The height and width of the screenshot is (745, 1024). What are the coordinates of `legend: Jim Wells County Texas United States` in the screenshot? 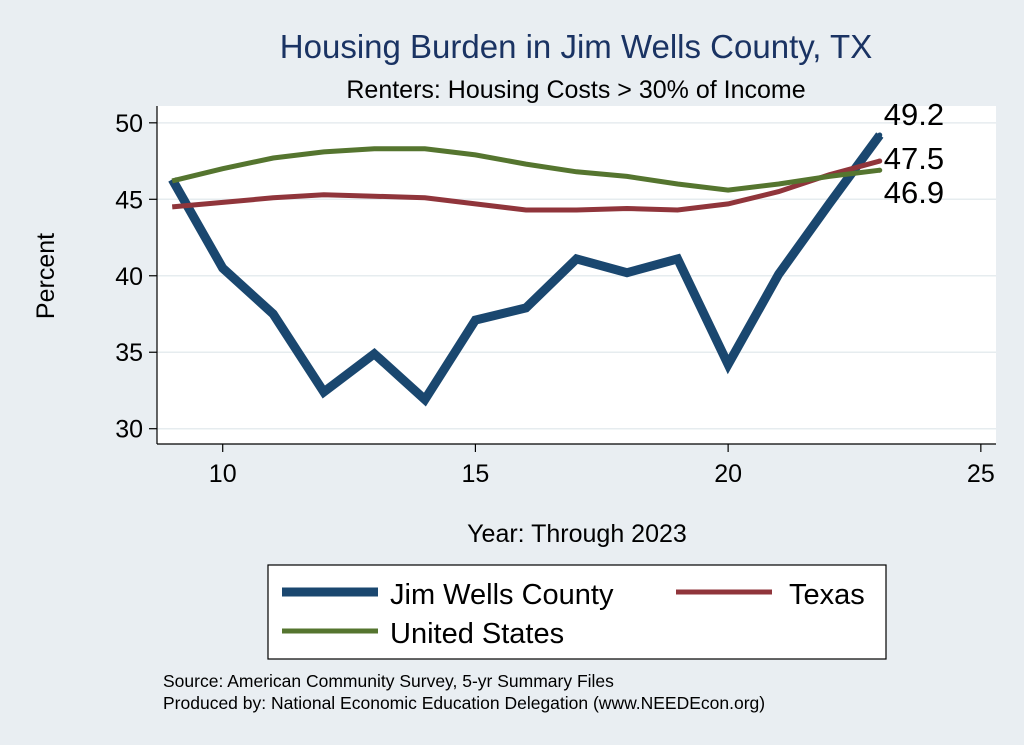 It's located at (577, 612).